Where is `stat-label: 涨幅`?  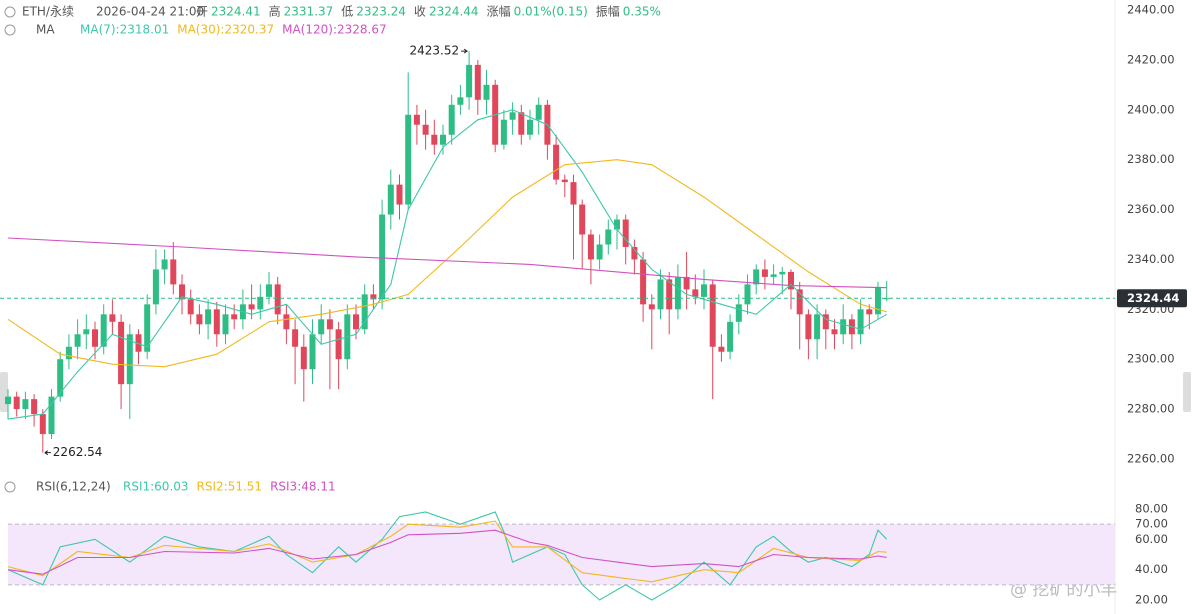 stat-label: 涨幅 is located at coordinates (499, 11).